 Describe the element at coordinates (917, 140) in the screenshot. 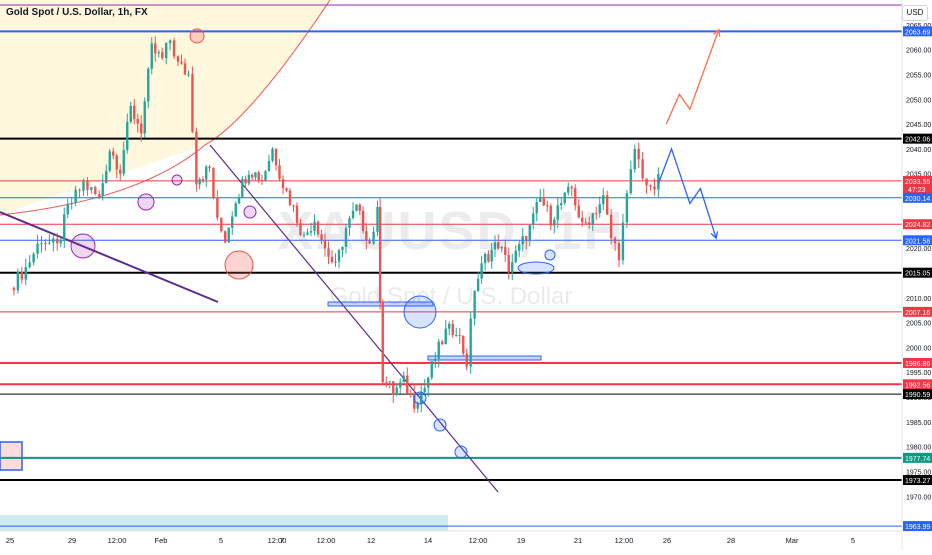

I see `level-price-label: 2042.06` at that location.